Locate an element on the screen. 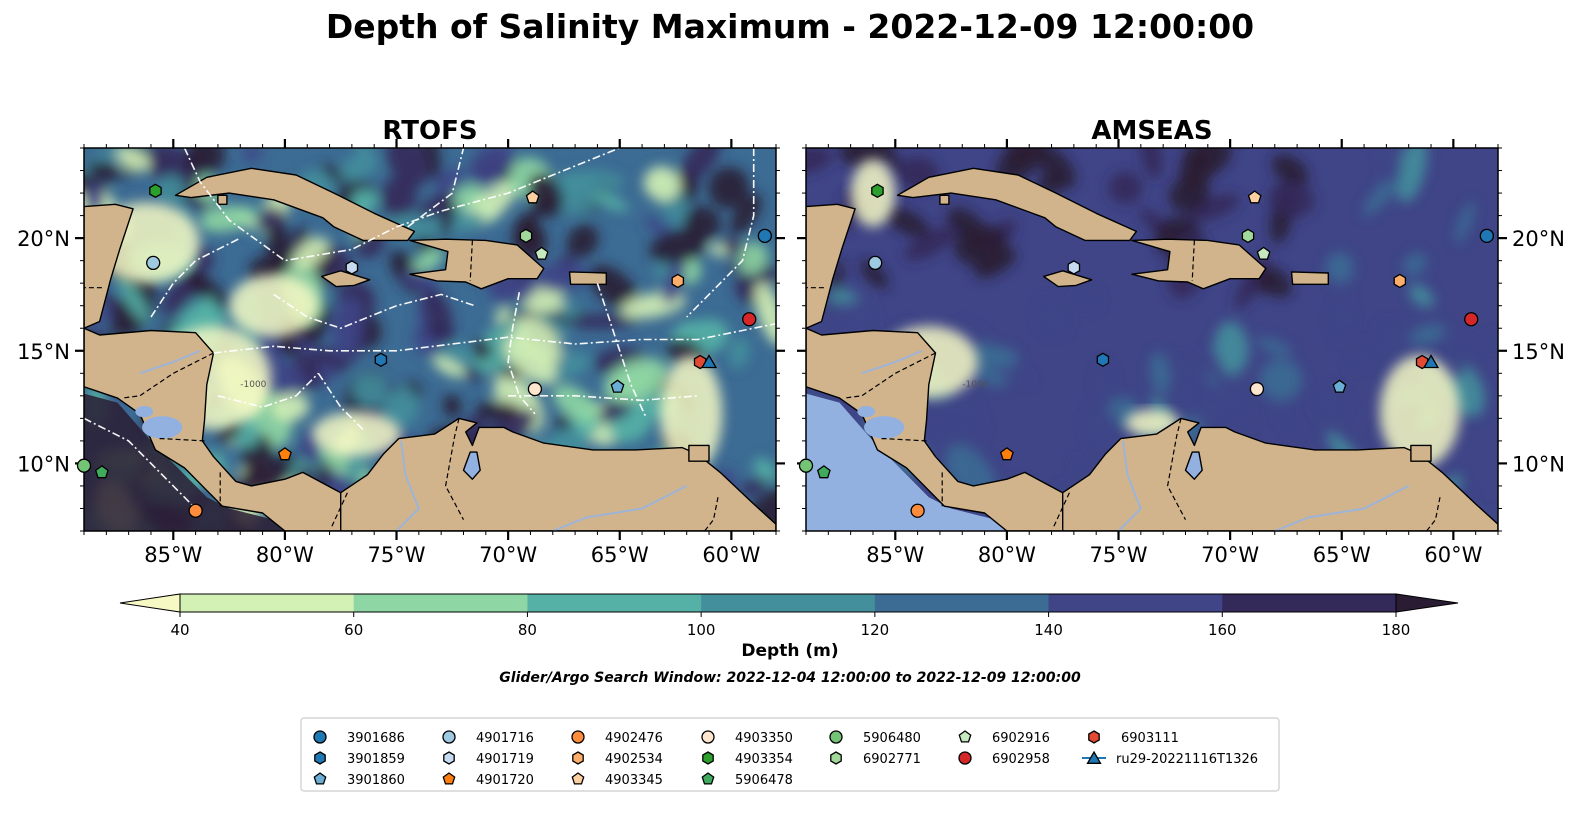 This screenshot has width=1577, height=827. colorbar-tick-label: 160 is located at coordinates (1222, 630).